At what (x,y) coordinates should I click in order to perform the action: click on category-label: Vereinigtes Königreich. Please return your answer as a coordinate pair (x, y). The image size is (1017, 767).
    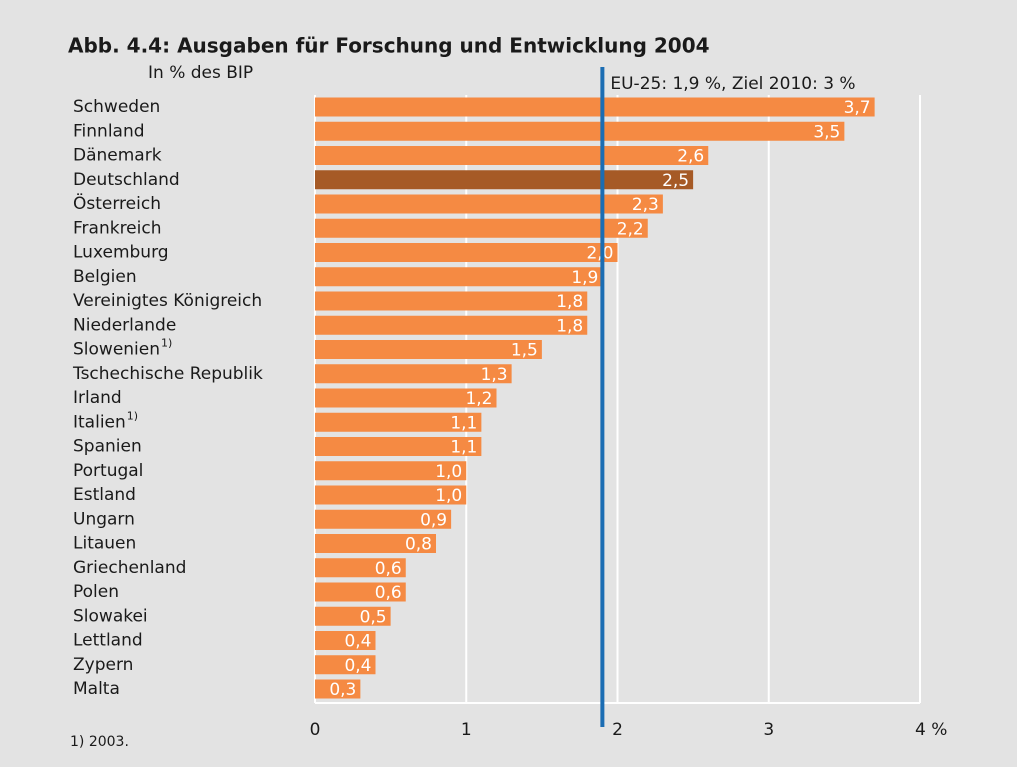
    Looking at the image, I should click on (167, 301).